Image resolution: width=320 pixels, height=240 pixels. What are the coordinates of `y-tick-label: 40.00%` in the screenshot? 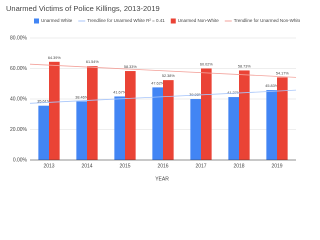 It's located at (19, 99).